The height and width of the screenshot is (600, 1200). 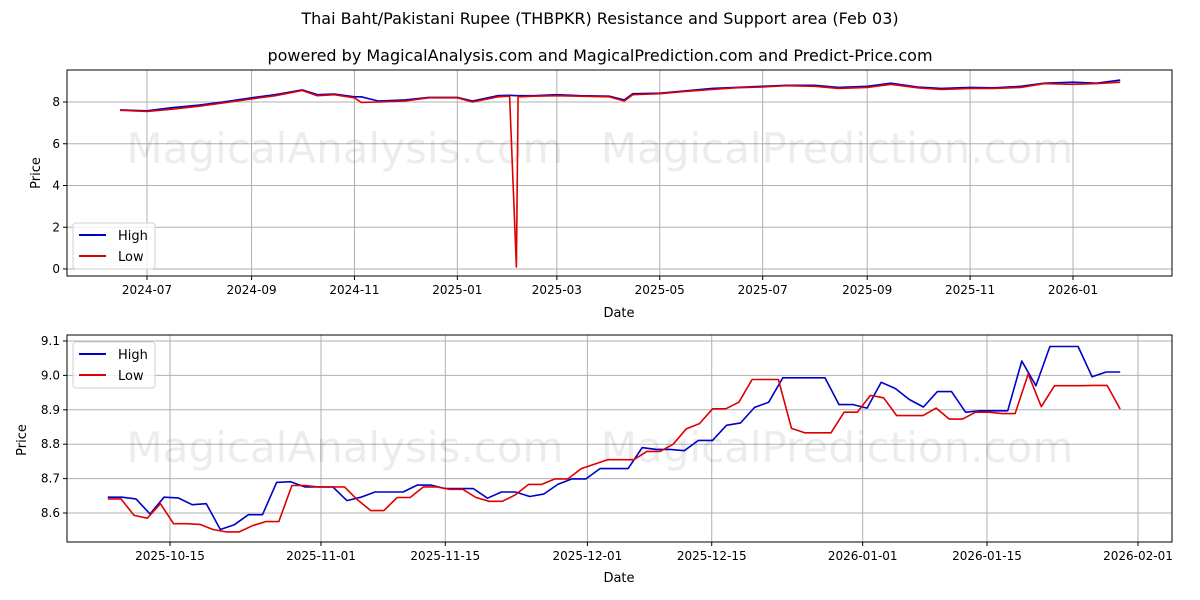 I want to click on x-tick-label: 2026-01, so click(x=1073, y=290).